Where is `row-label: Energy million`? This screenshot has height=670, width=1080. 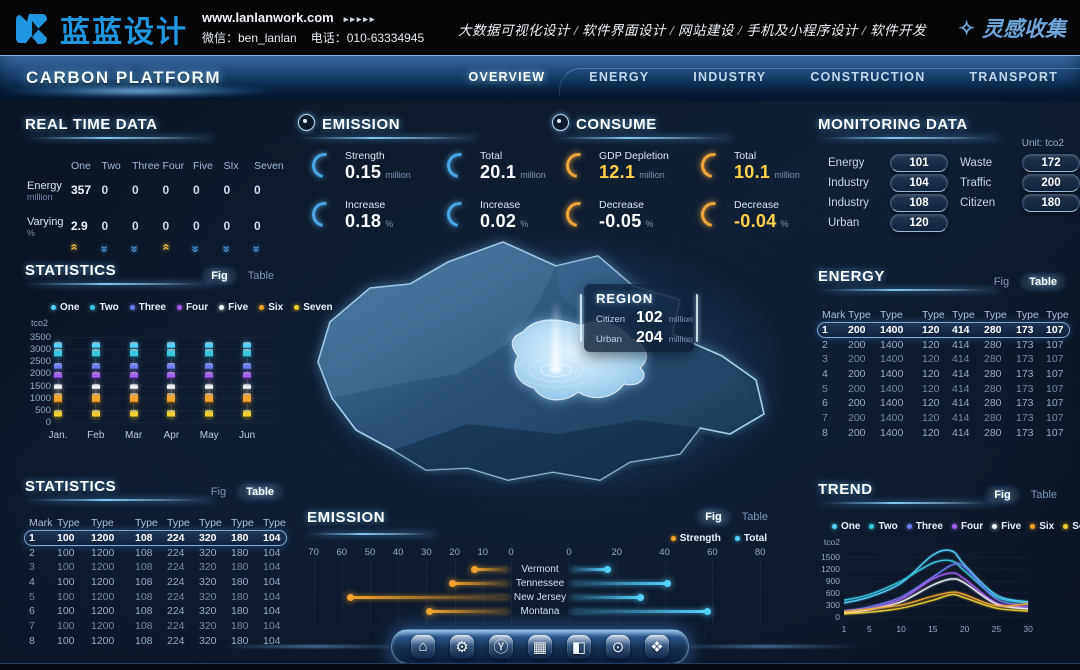 row-label: Energy million is located at coordinates (49, 192).